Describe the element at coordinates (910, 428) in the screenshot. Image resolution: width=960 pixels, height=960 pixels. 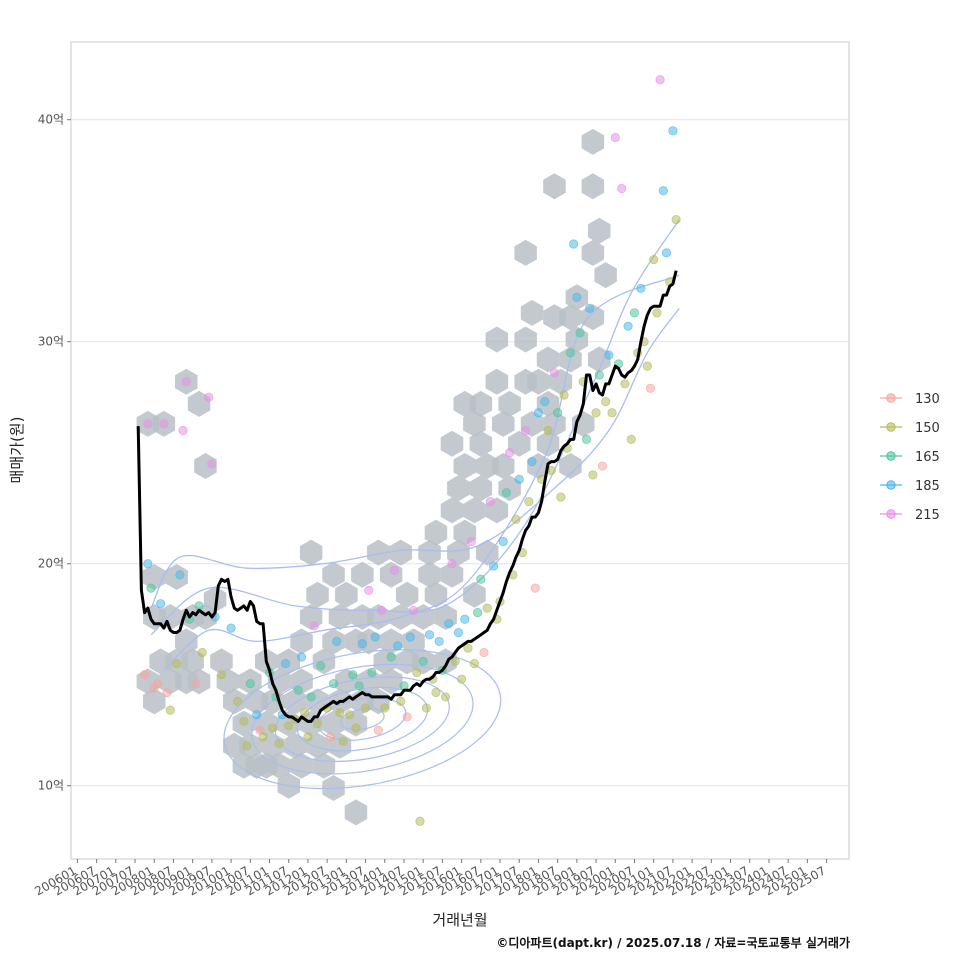
I see `legend-item-150: 150` at that location.